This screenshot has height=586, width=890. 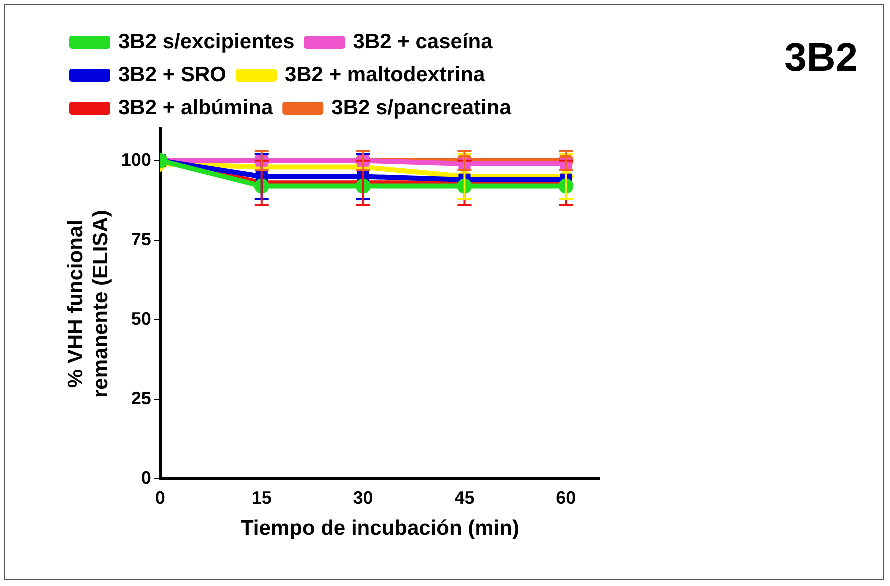 I want to click on x-axis-title: Tiempo de incubación (min), so click(x=380, y=528).